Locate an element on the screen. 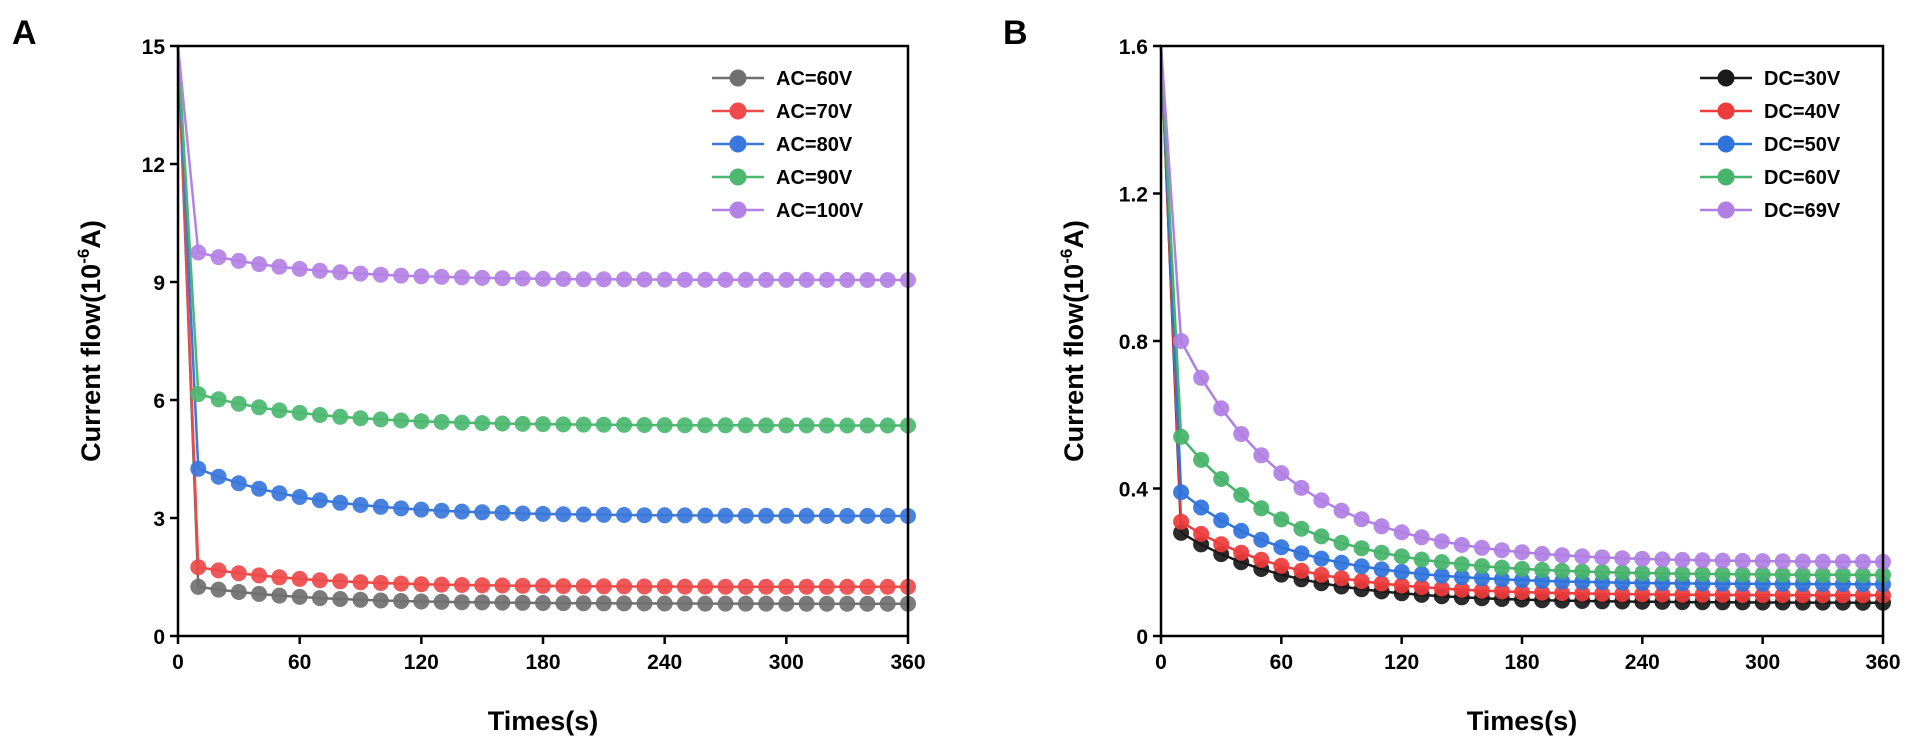 The image size is (1923, 752). y-tick-label: 0.8 is located at coordinates (1134, 342).